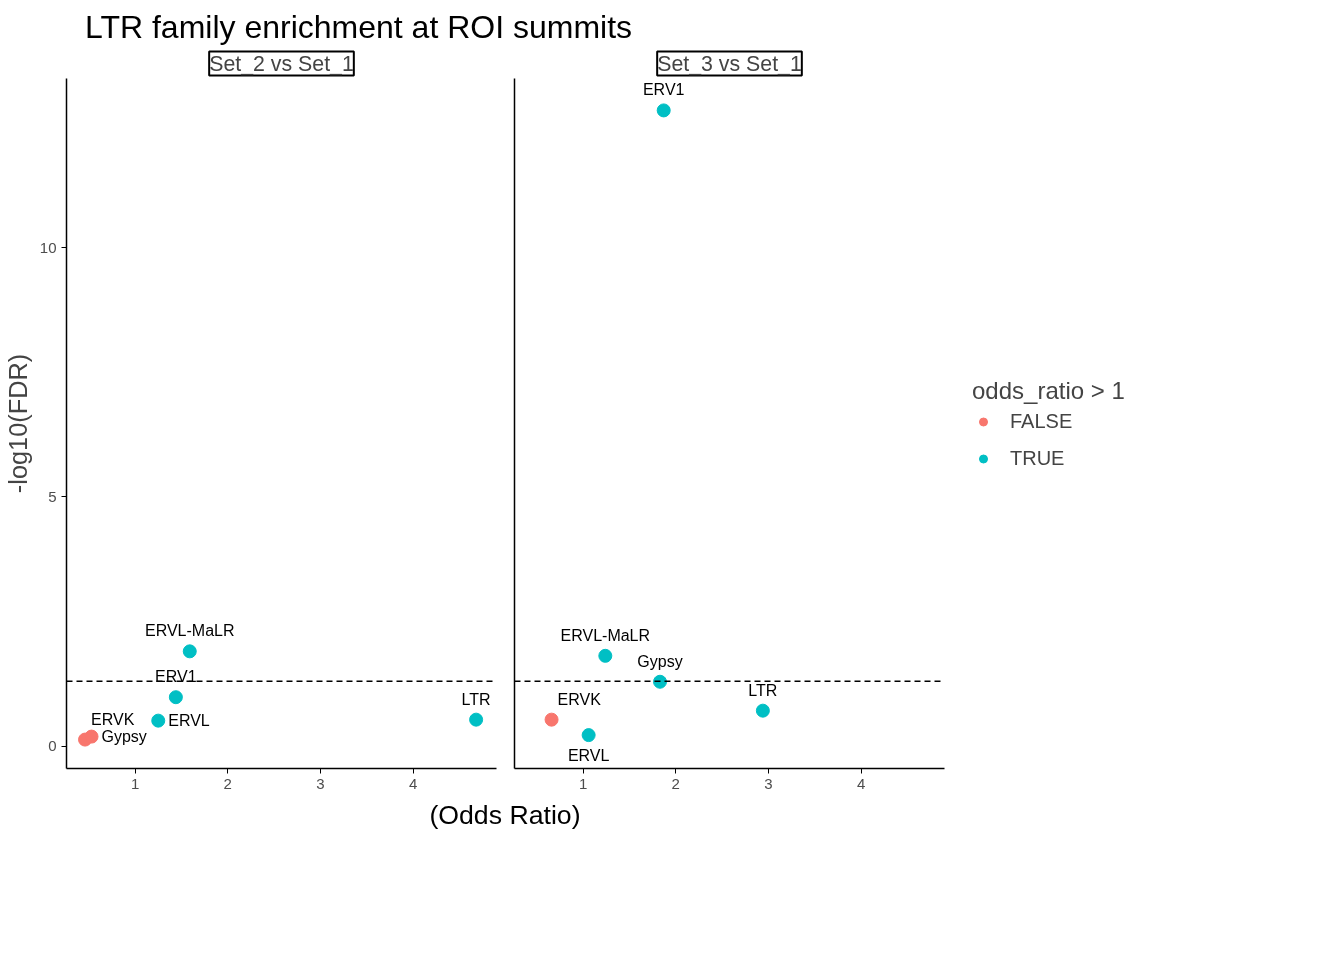  I want to click on legend-label: TRUE, so click(1037, 458).